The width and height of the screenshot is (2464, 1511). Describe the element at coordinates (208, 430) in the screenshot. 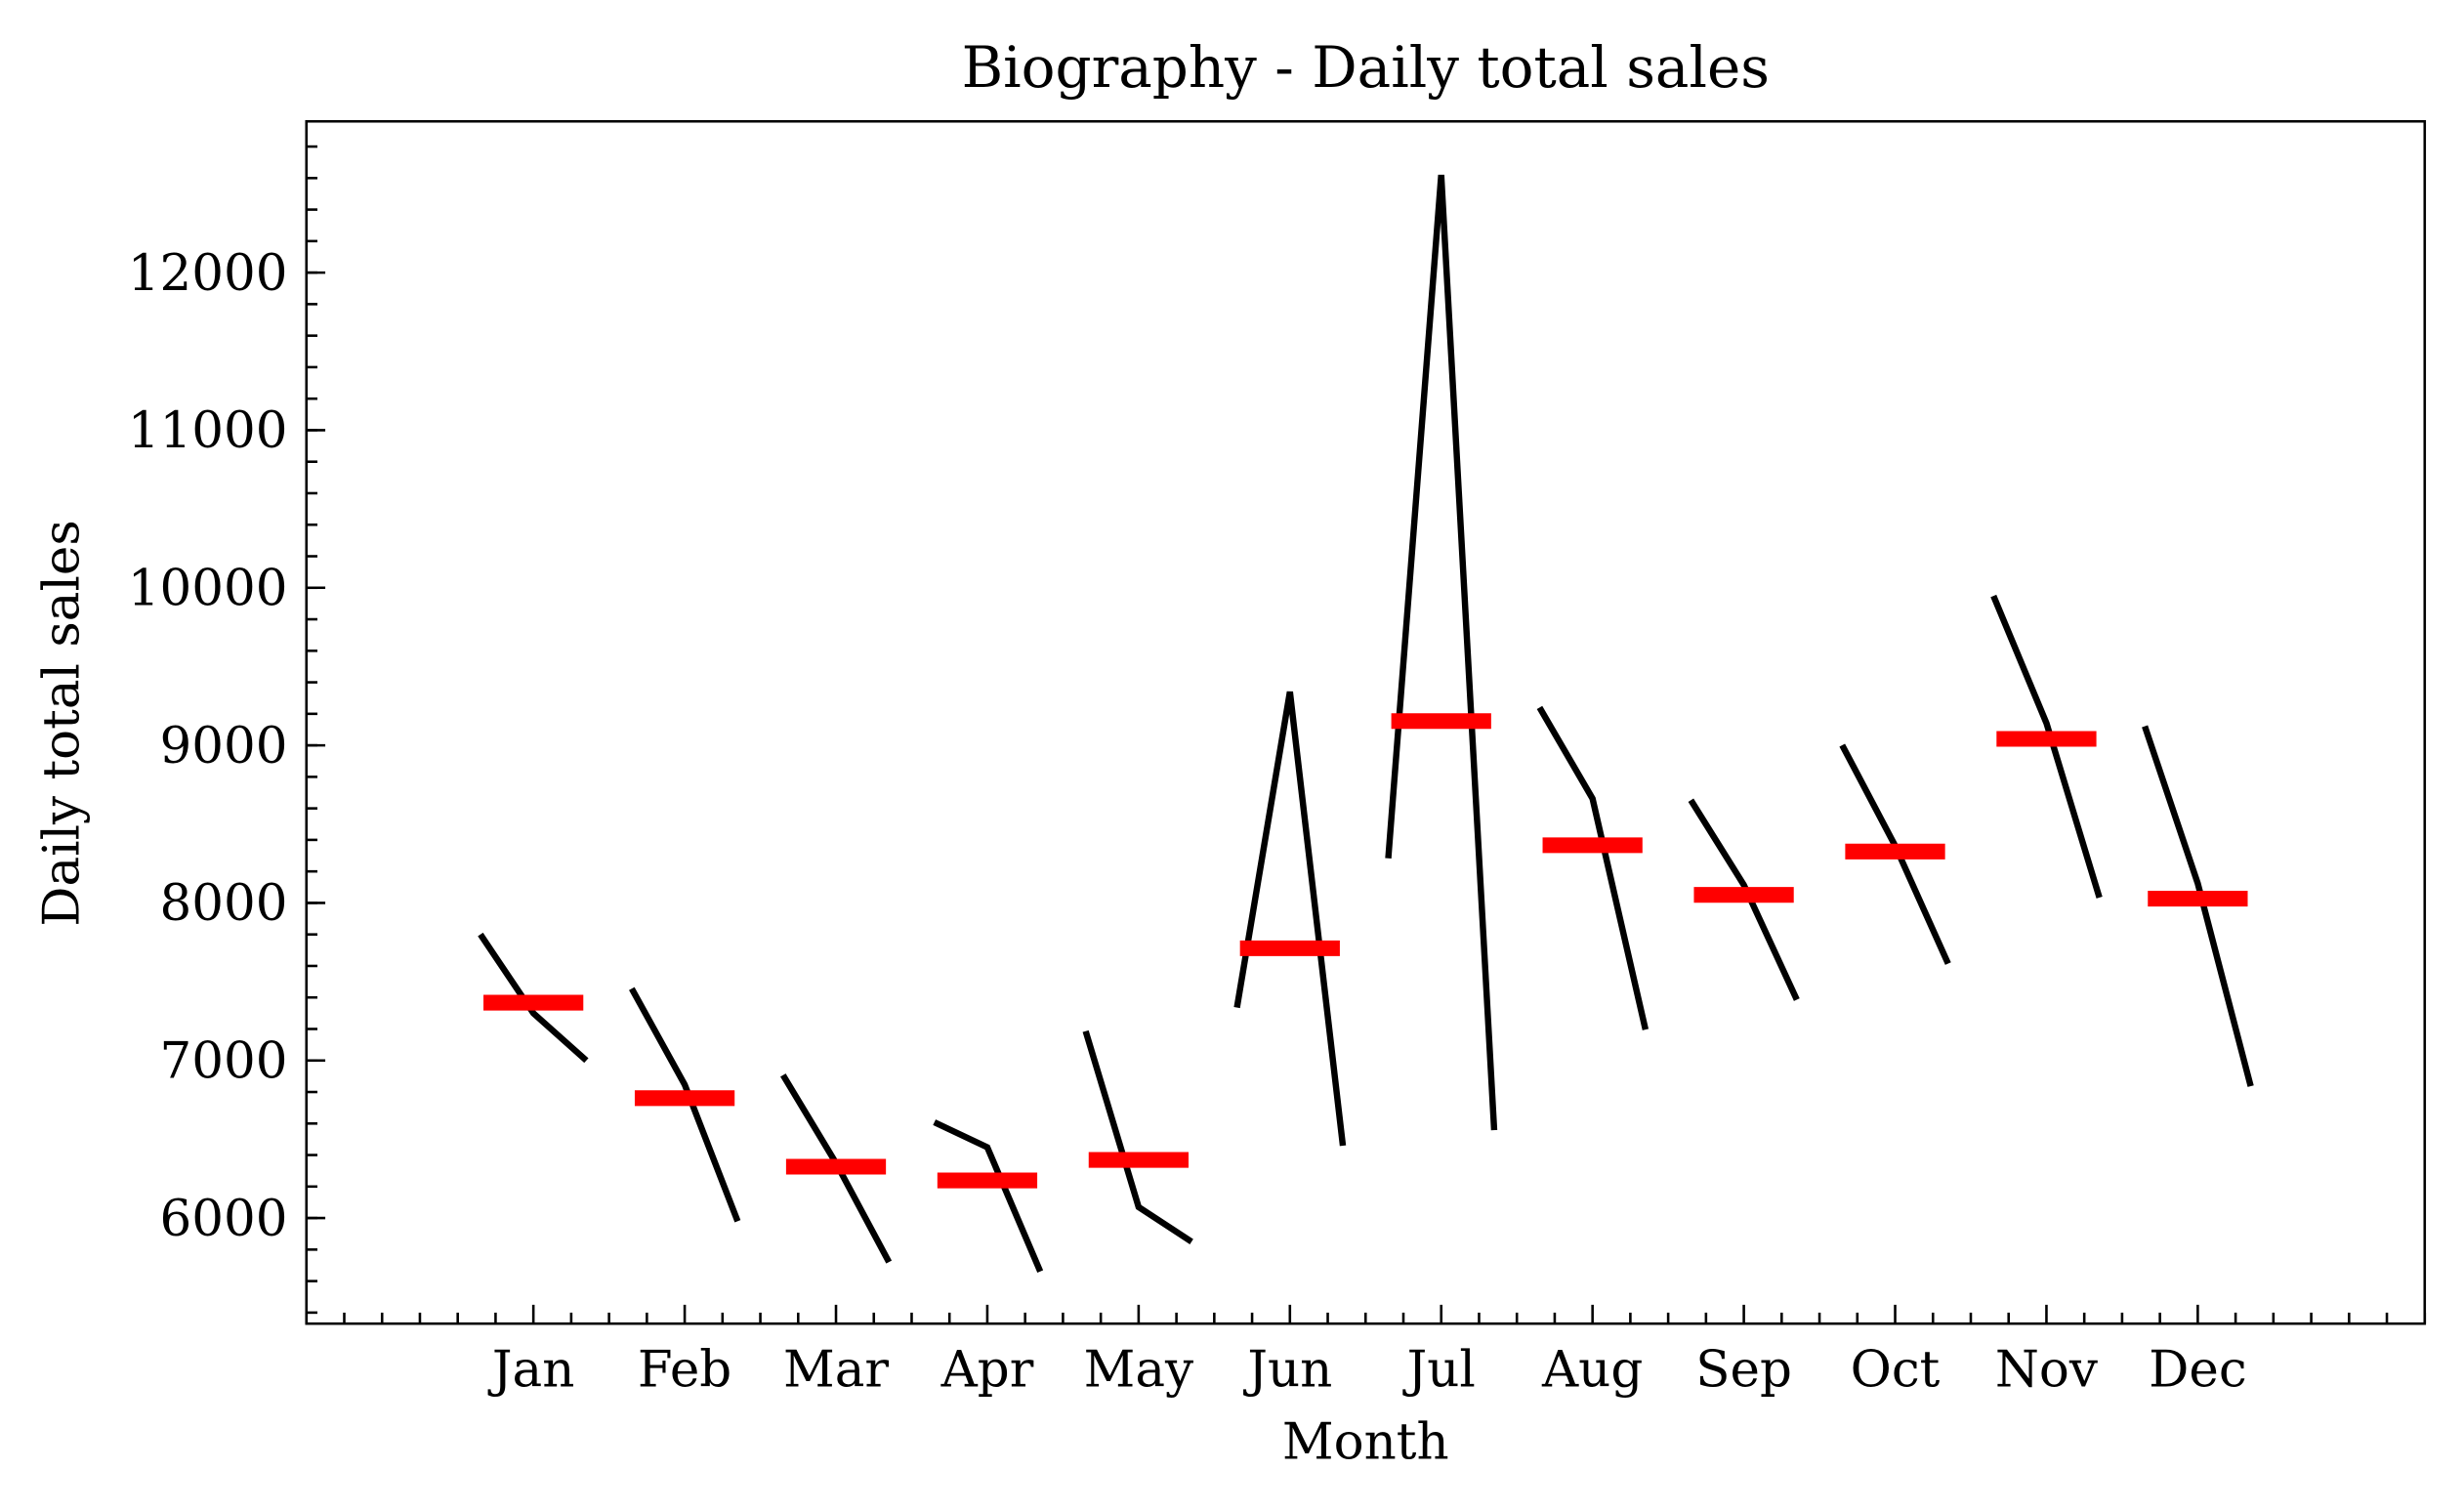

I see `y-tick-label: 11000` at that location.